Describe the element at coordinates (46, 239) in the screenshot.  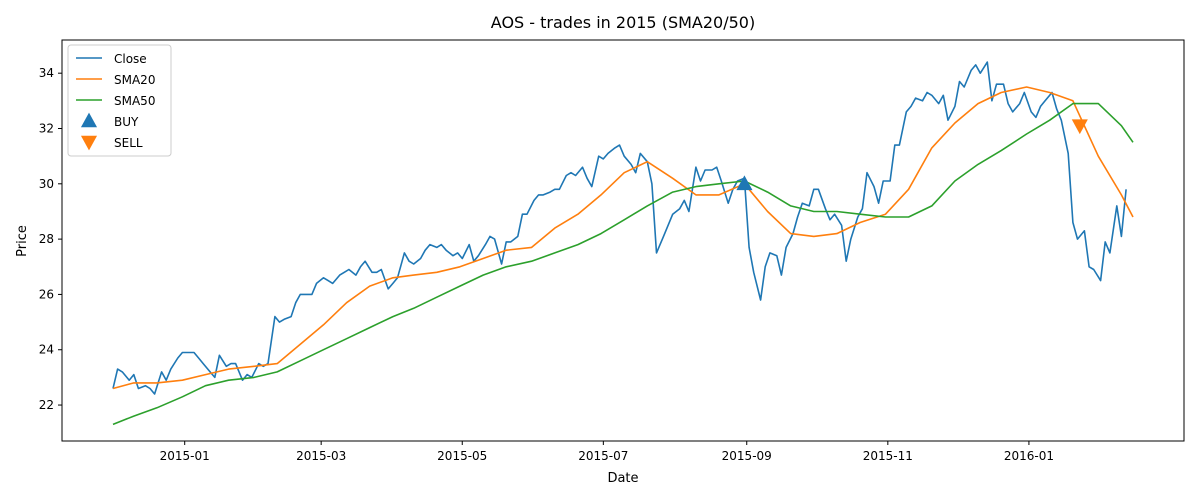
I see `y-tick-label: 28` at that location.